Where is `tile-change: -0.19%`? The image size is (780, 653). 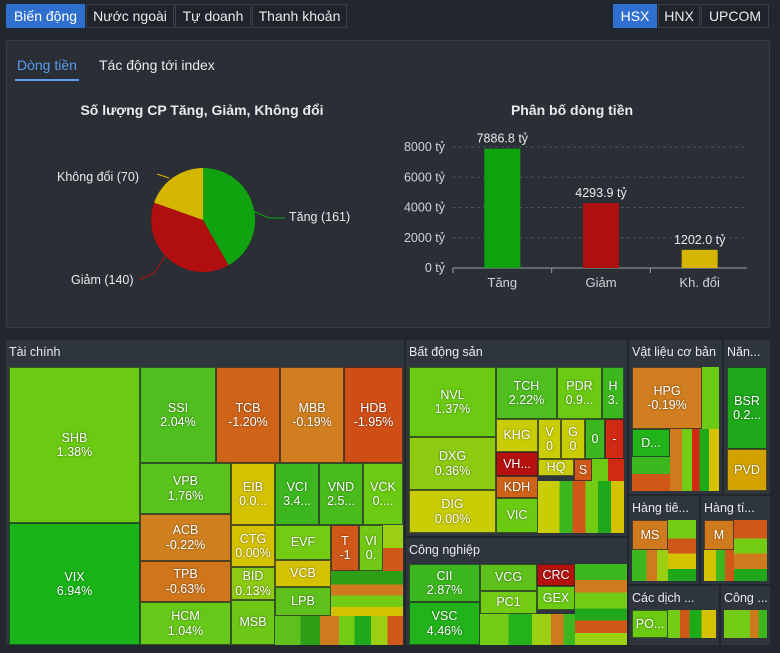
tile-change: -0.19% is located at coordinates (312, 422).